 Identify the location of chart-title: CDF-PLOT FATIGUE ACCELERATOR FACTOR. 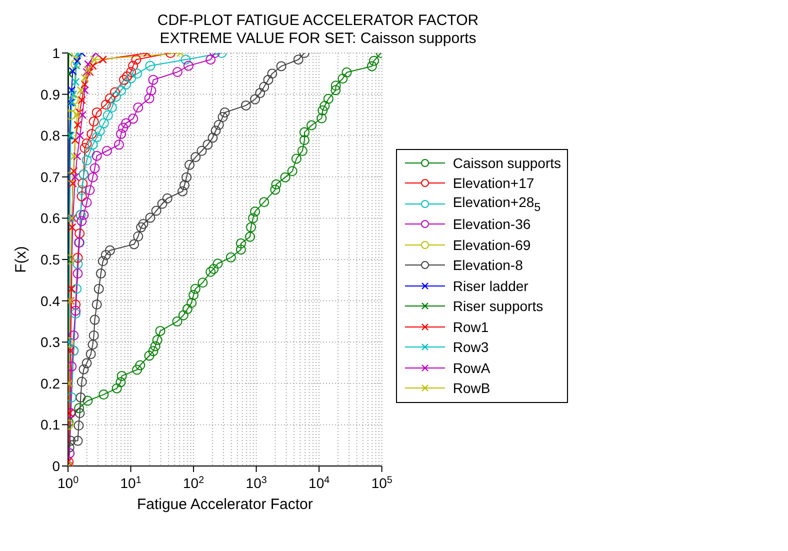
(318, 21).